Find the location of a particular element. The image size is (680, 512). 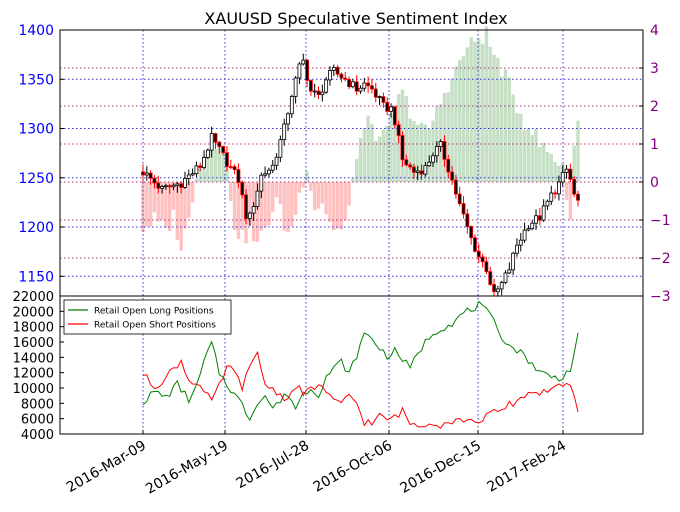

date-tick-label: 2016-Mar-09 is located at coordinates (106, 467).